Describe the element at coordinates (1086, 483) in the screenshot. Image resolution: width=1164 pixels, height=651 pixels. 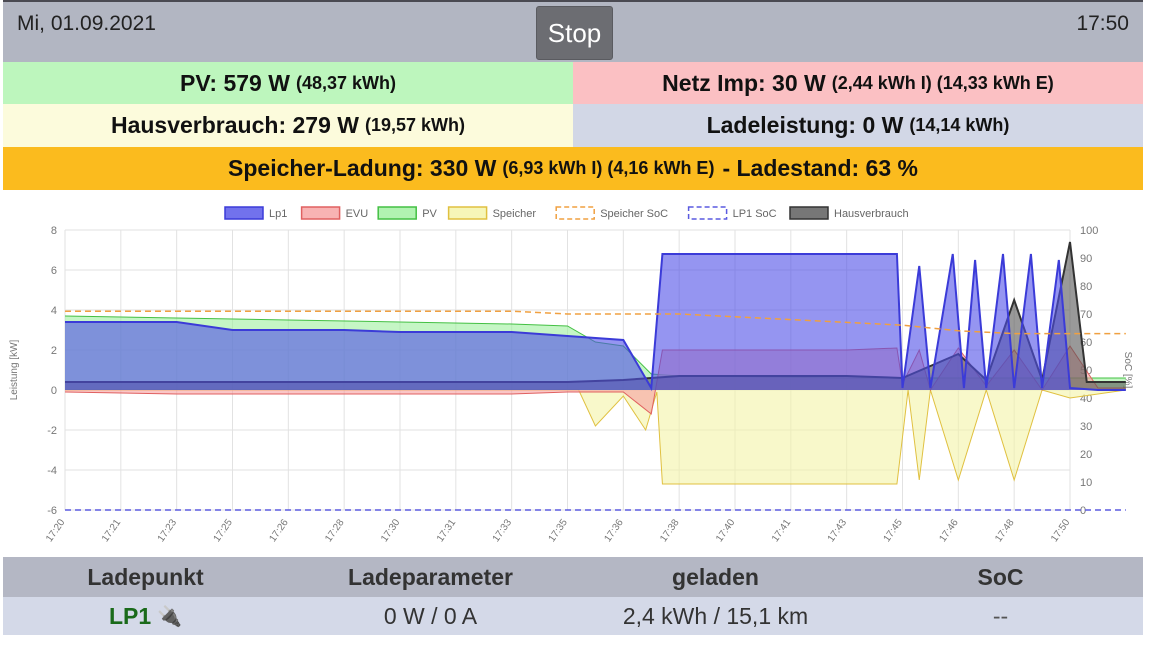
I see `y2-tick-label: 10` at that location.